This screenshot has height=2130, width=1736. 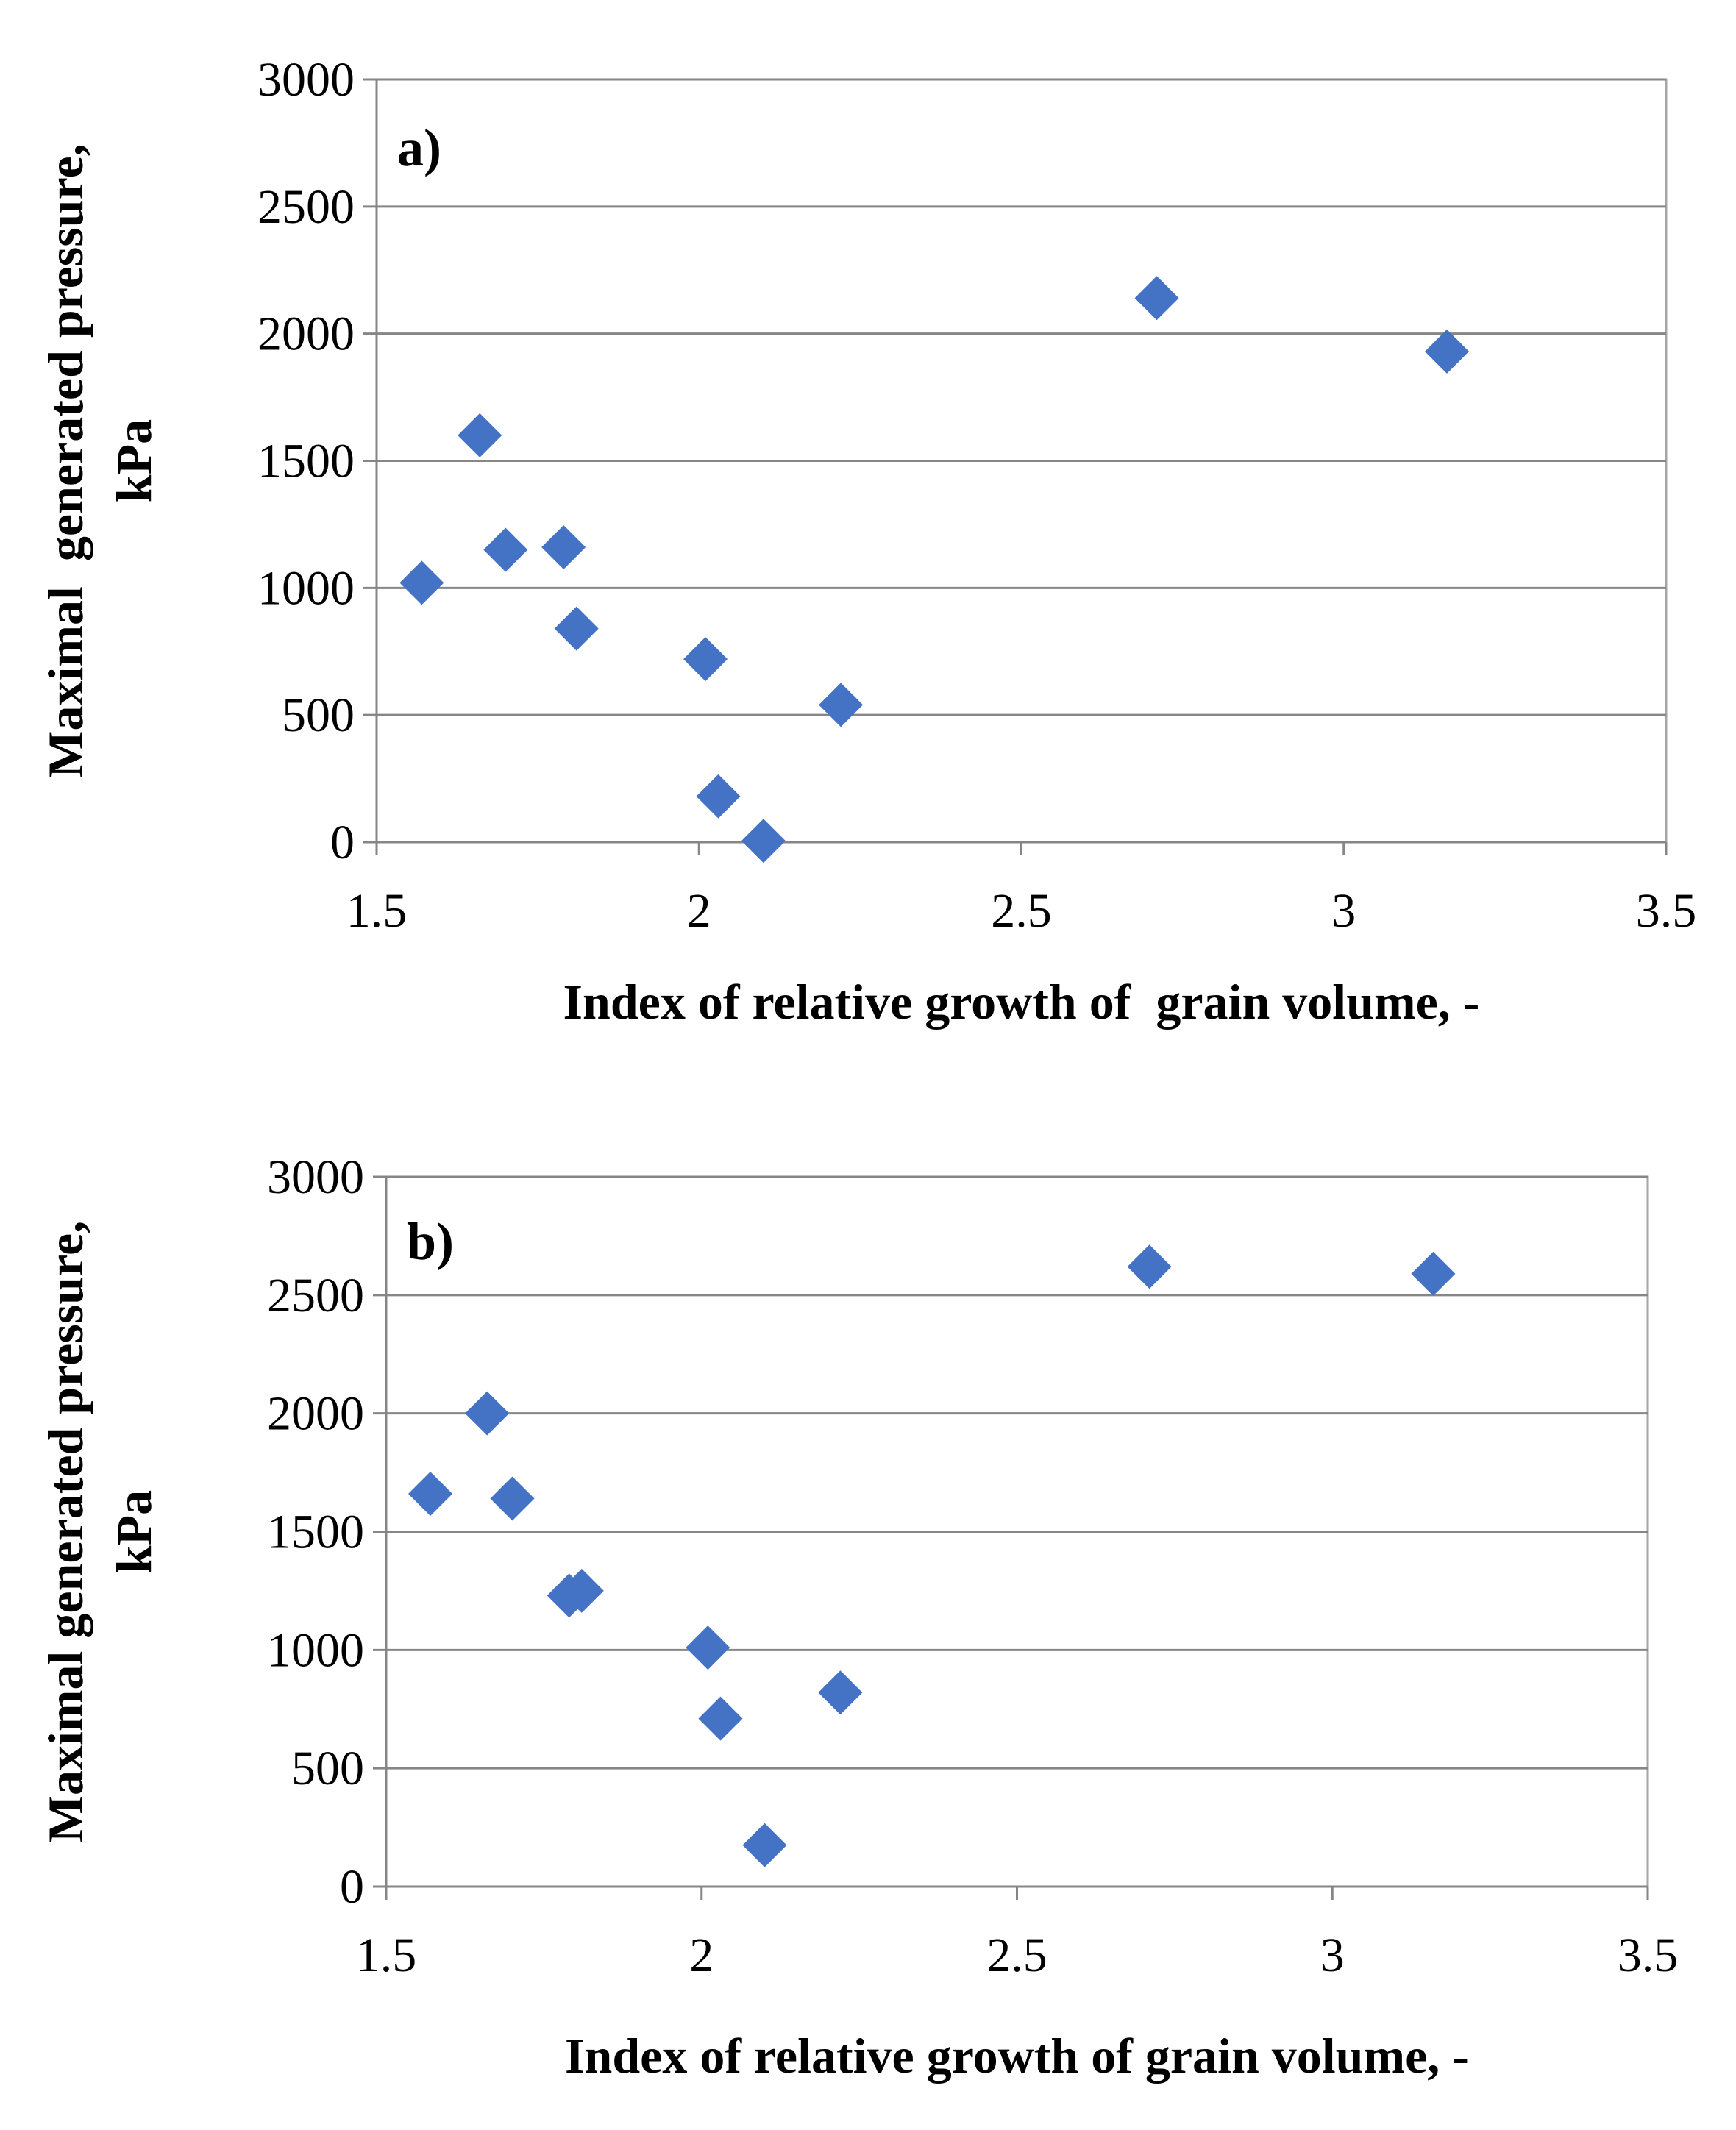 I want to click on panel-label: a), so click(x=419, y=147).